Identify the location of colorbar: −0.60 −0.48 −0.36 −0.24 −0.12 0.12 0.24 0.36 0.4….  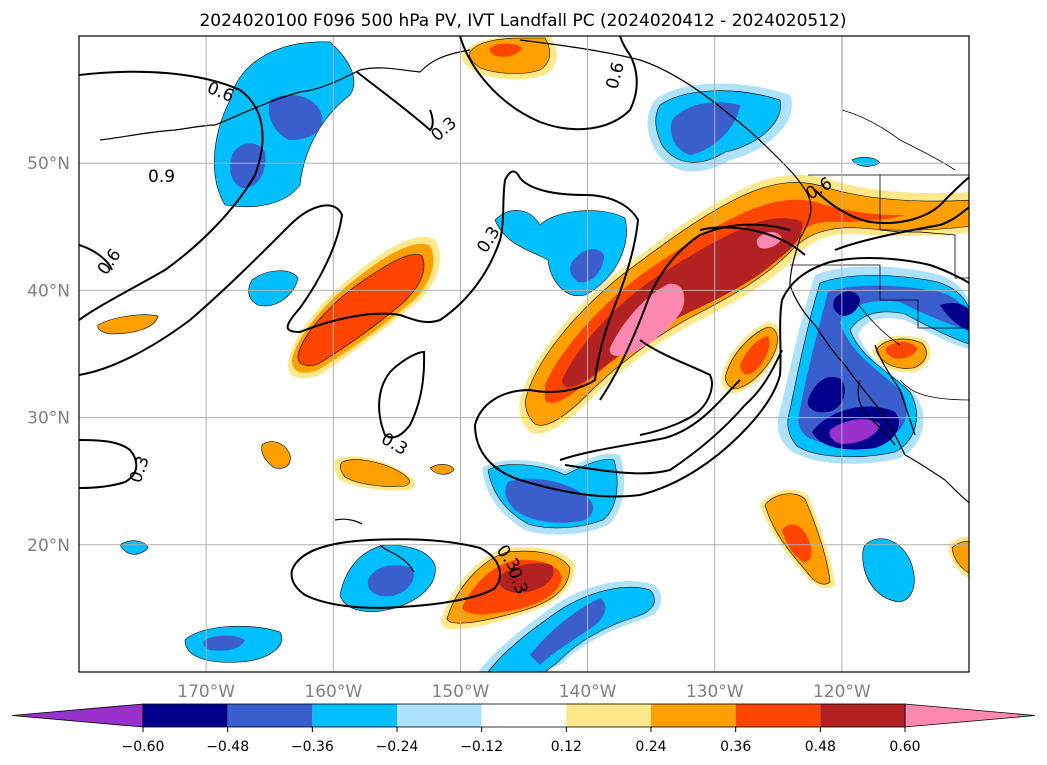
(523, 729).